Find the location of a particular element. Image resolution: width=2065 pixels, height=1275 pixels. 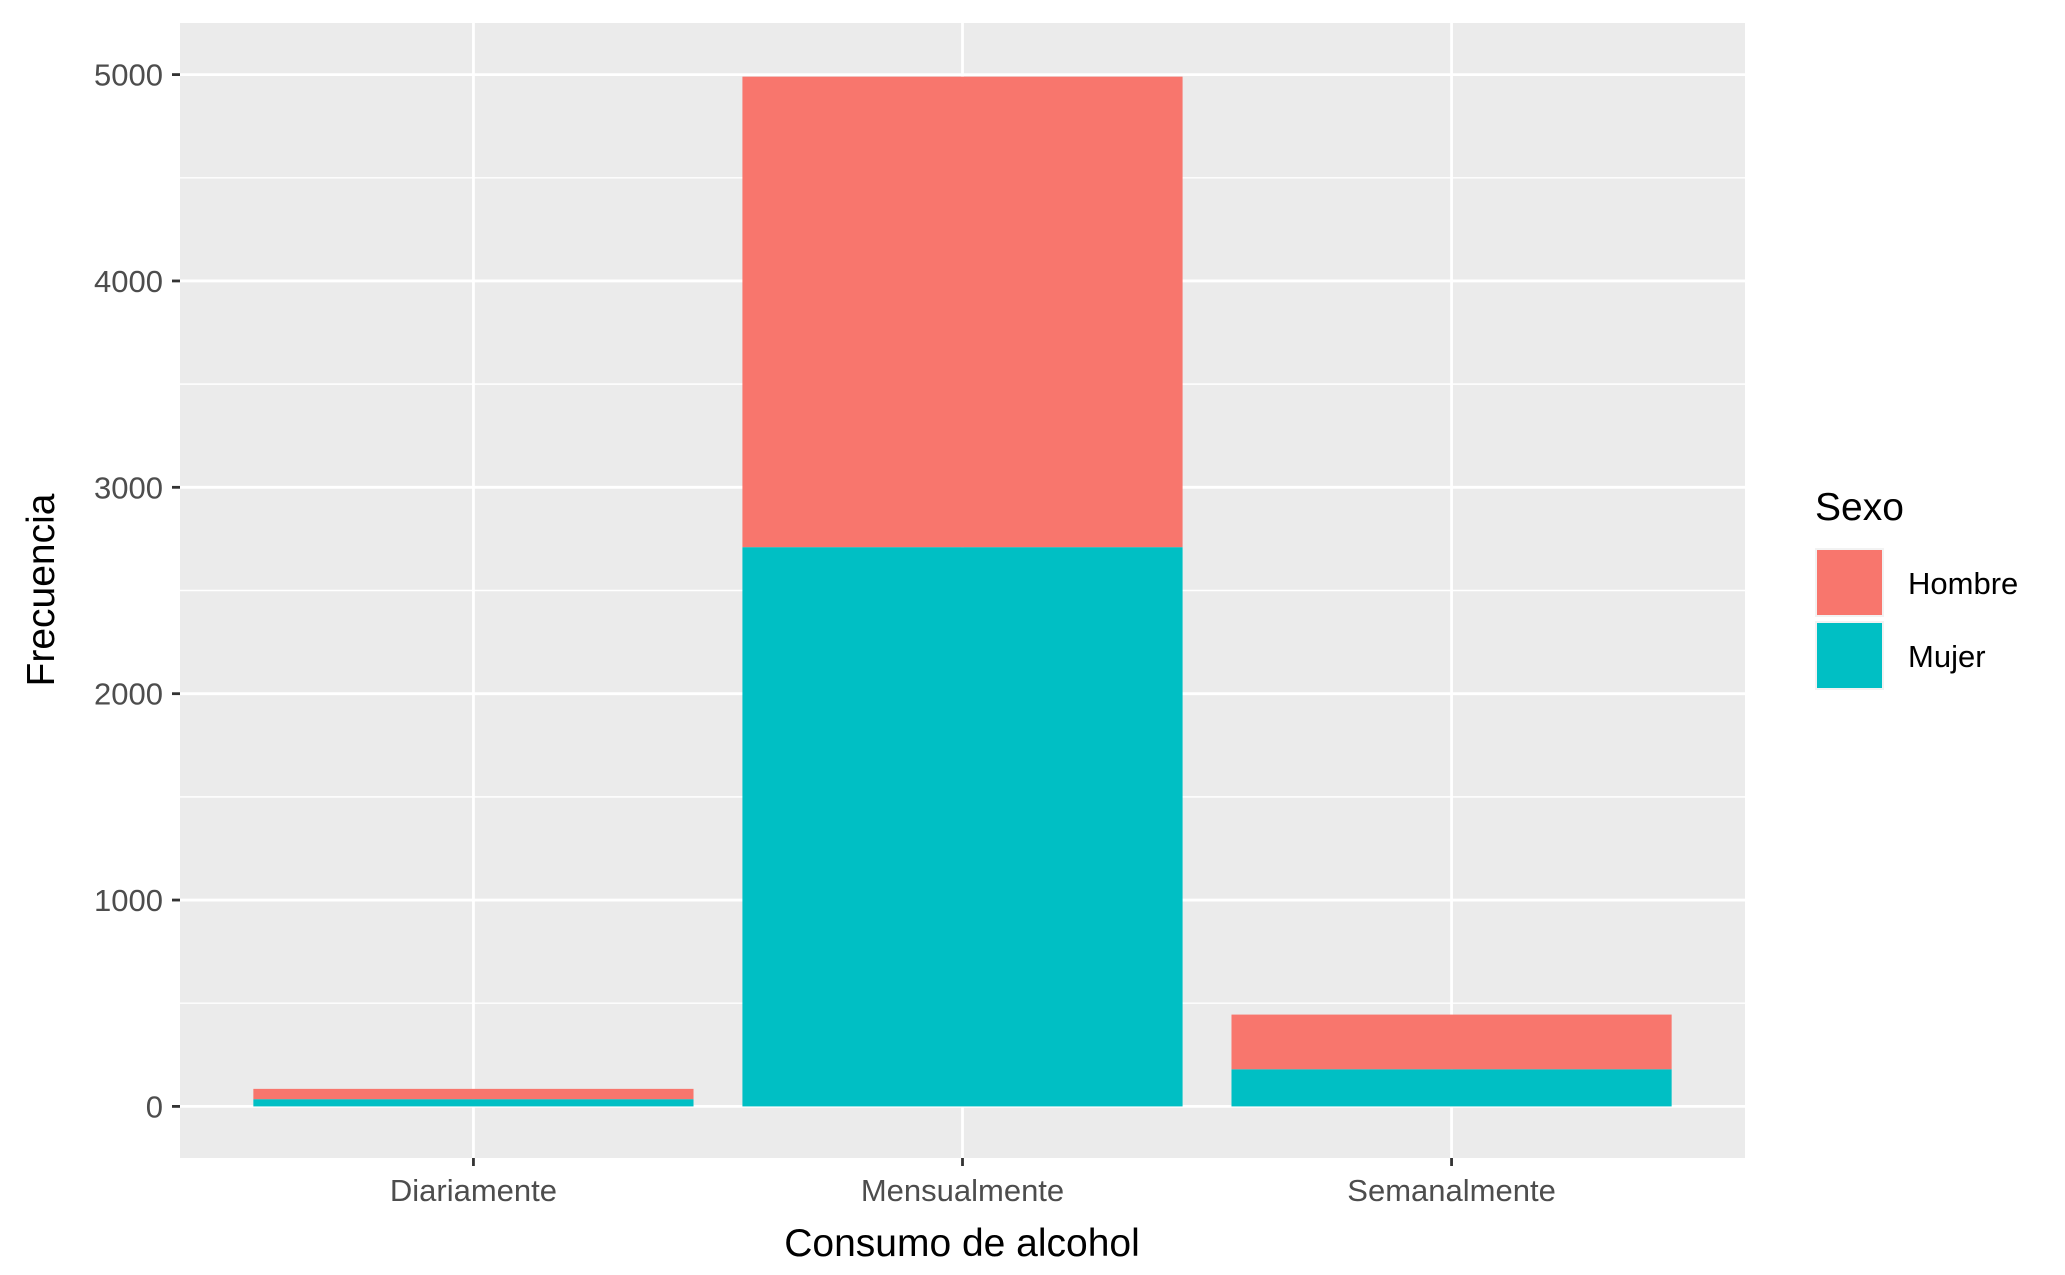

y-tick-label: 3000 is located at coordinates (128, 487).